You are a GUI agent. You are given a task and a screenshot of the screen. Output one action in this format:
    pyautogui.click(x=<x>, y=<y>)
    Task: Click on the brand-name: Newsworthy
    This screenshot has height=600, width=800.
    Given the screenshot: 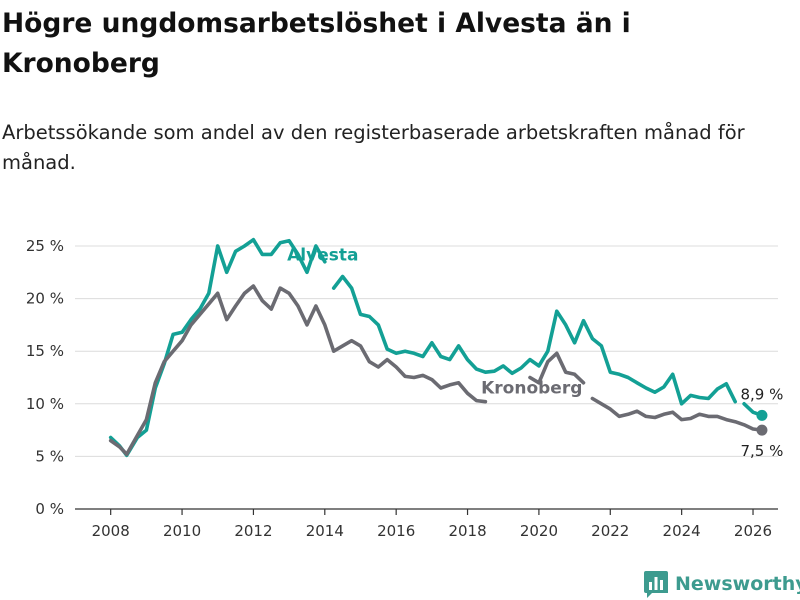 What is the action you would take?
    pyautogui.click(x=737, y=584)
    